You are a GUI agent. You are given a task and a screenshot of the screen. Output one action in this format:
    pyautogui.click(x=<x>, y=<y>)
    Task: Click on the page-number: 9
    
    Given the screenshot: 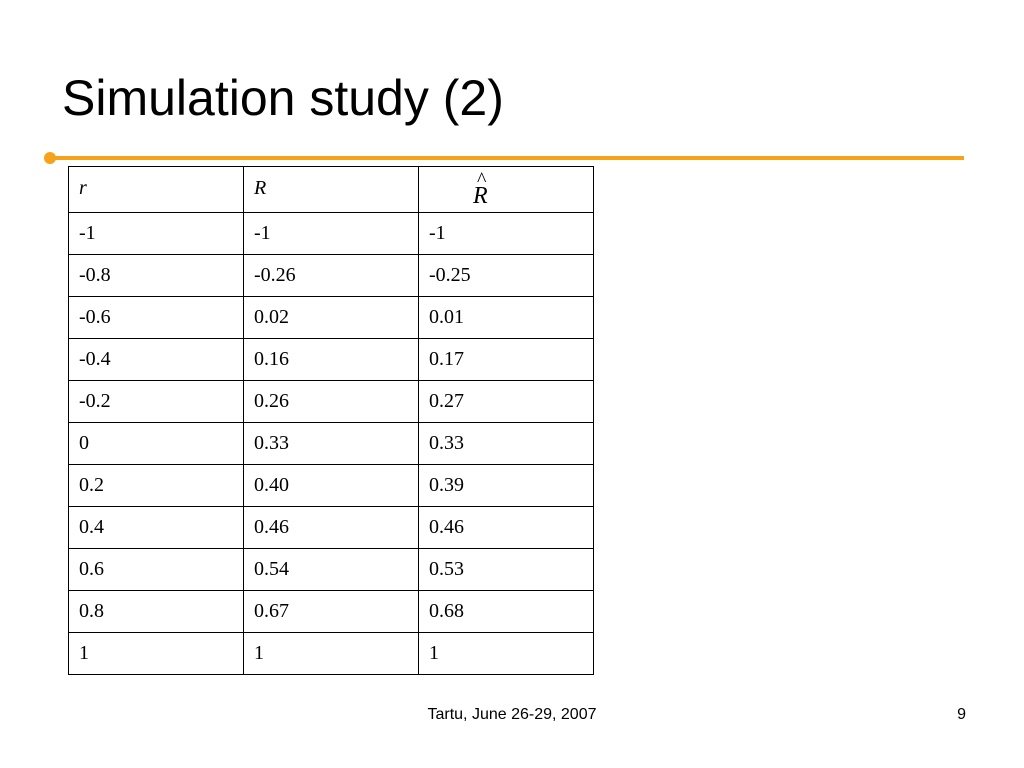 What is the action you would take?
    pyautogui.click(x=961, y=714)
    